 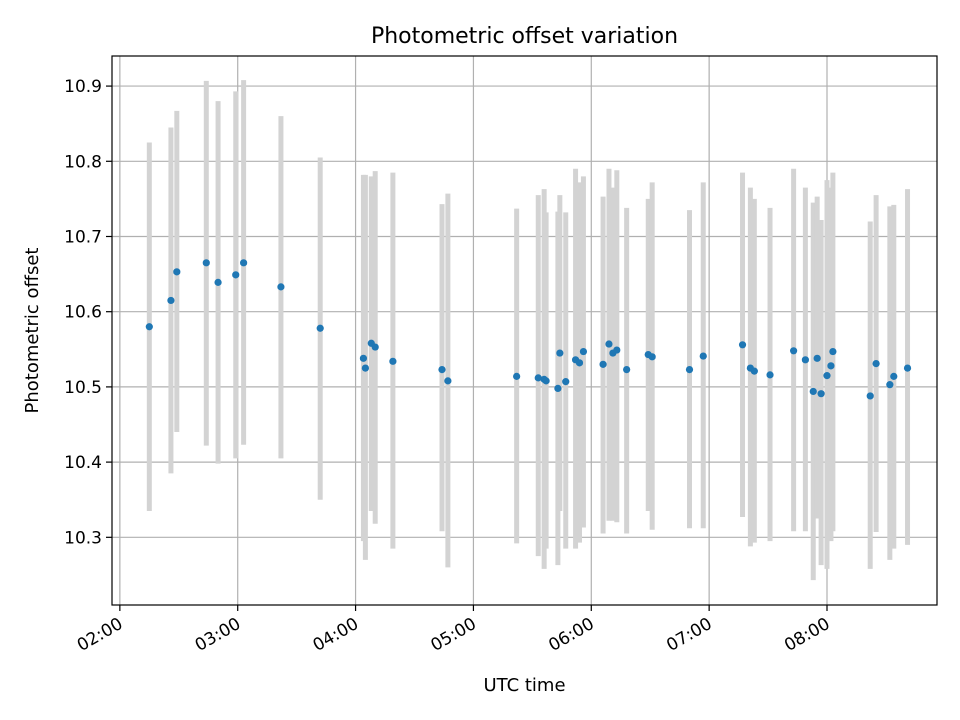 What do you see at coordinates (83, 538) in the screenshot?
I see `y-tick-label: 10.3` at bounding box center [83, 538].